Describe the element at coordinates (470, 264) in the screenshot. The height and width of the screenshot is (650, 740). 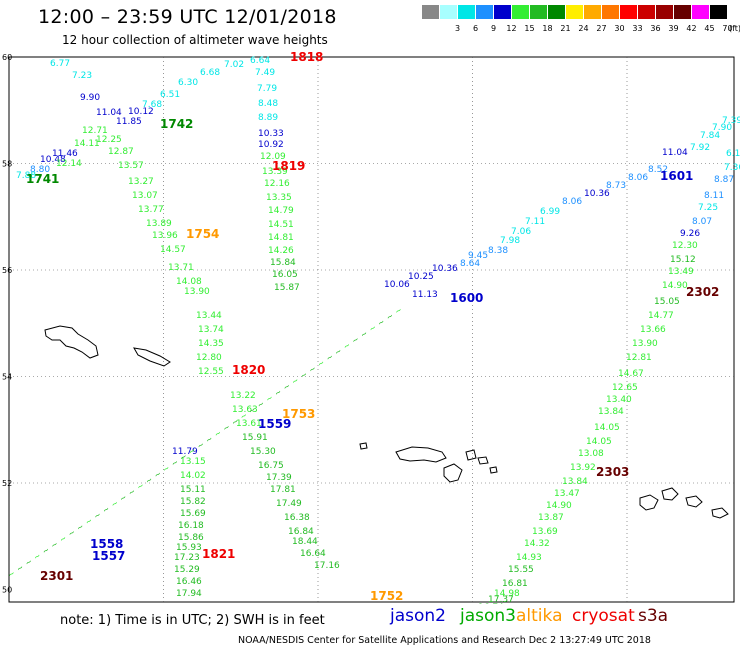
I see `wave-height-label: 8.64` at that location.